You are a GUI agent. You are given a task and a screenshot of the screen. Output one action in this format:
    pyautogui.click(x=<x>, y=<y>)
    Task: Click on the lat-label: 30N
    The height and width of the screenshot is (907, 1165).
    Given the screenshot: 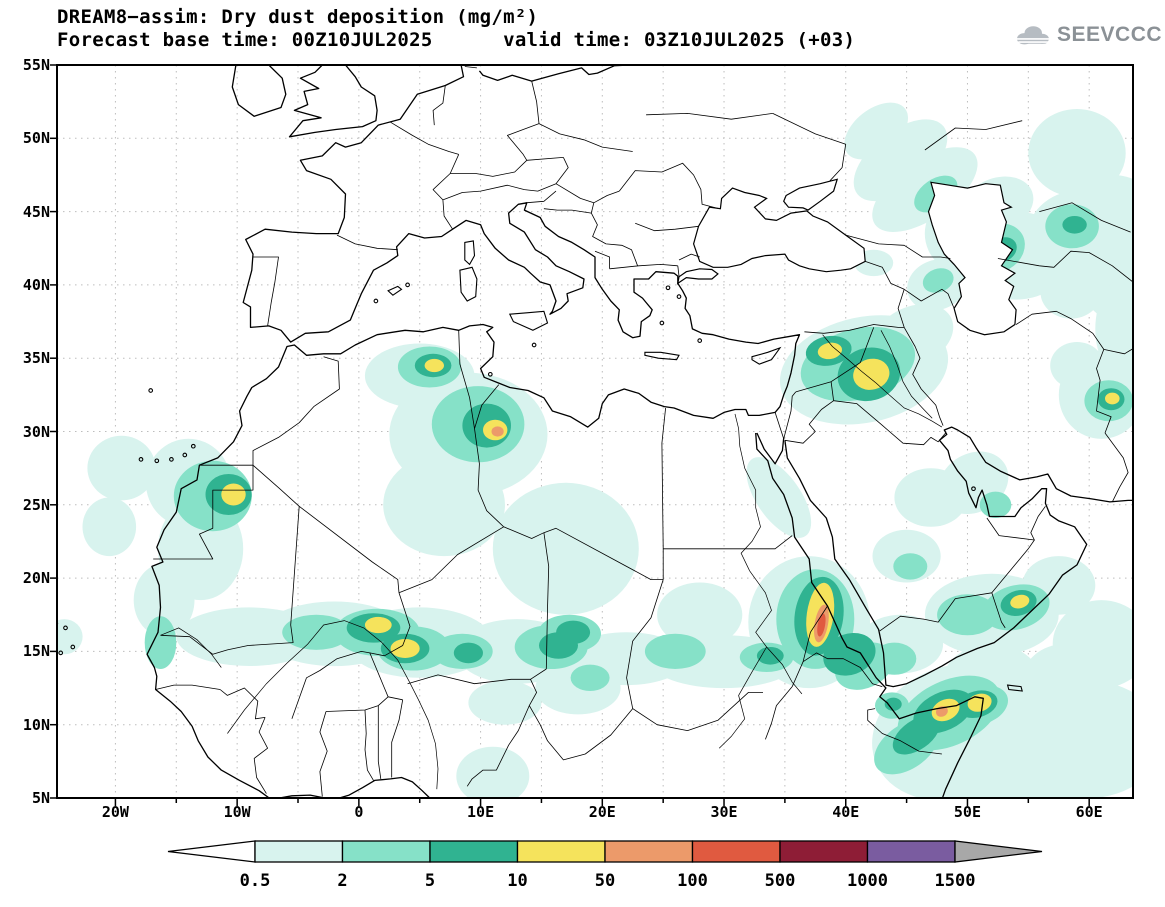 What is the action you would take?
    pyautogui.click(x=36, y=431)
    